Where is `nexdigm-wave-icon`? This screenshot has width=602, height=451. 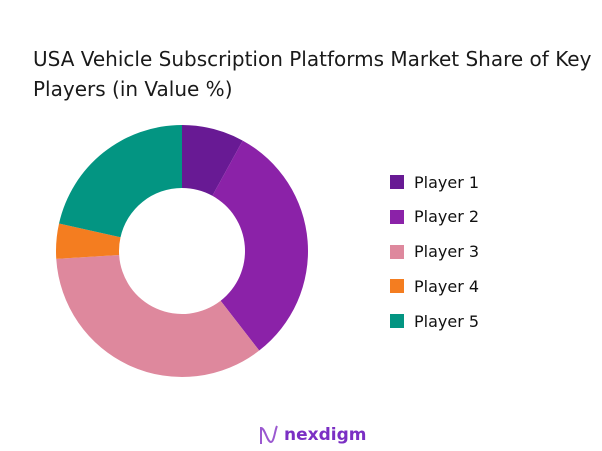
nexdigm-wave-icon is located at coordinates (269, 434).